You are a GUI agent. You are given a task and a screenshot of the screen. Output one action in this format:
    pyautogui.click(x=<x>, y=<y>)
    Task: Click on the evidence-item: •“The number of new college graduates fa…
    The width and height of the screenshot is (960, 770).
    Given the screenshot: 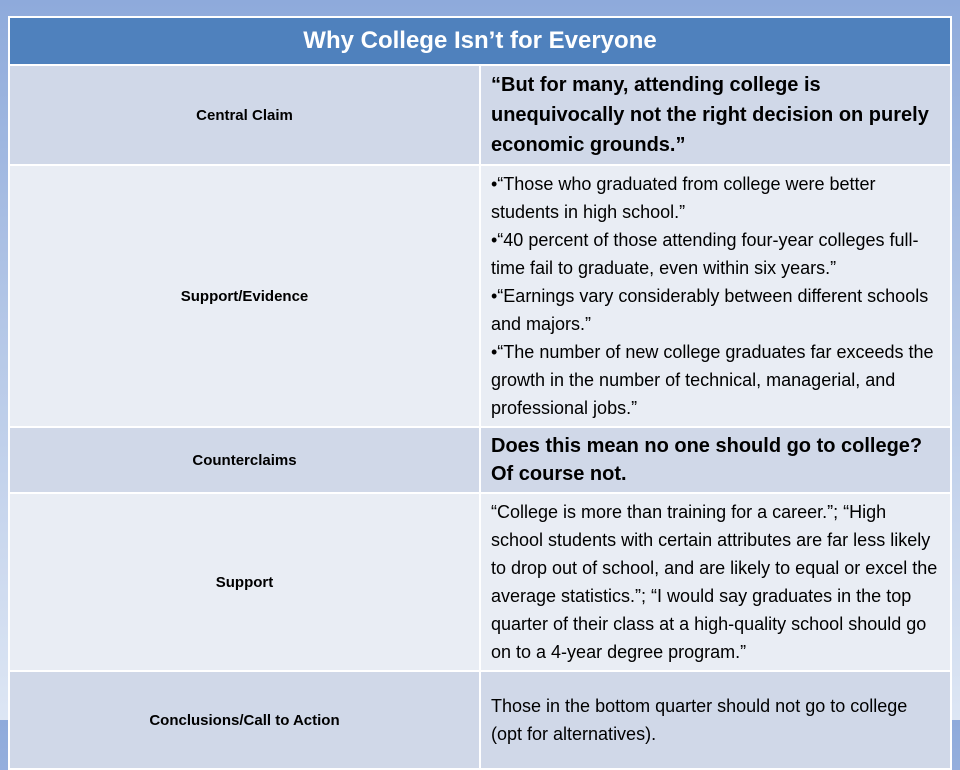 What is the action you would take?
    pyautogui.click(x=712, y=380)
    